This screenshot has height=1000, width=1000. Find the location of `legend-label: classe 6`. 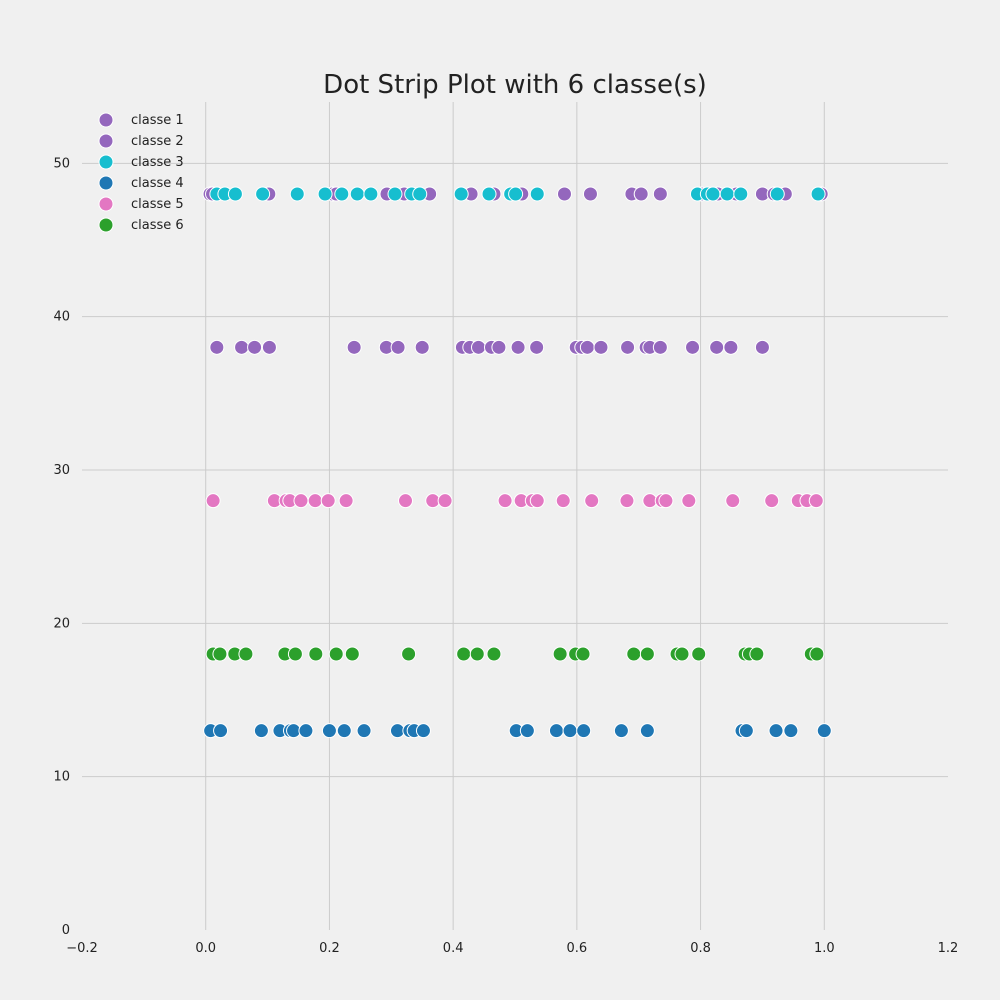

legend-label: classe 6 is located at coordinates (157, 225).